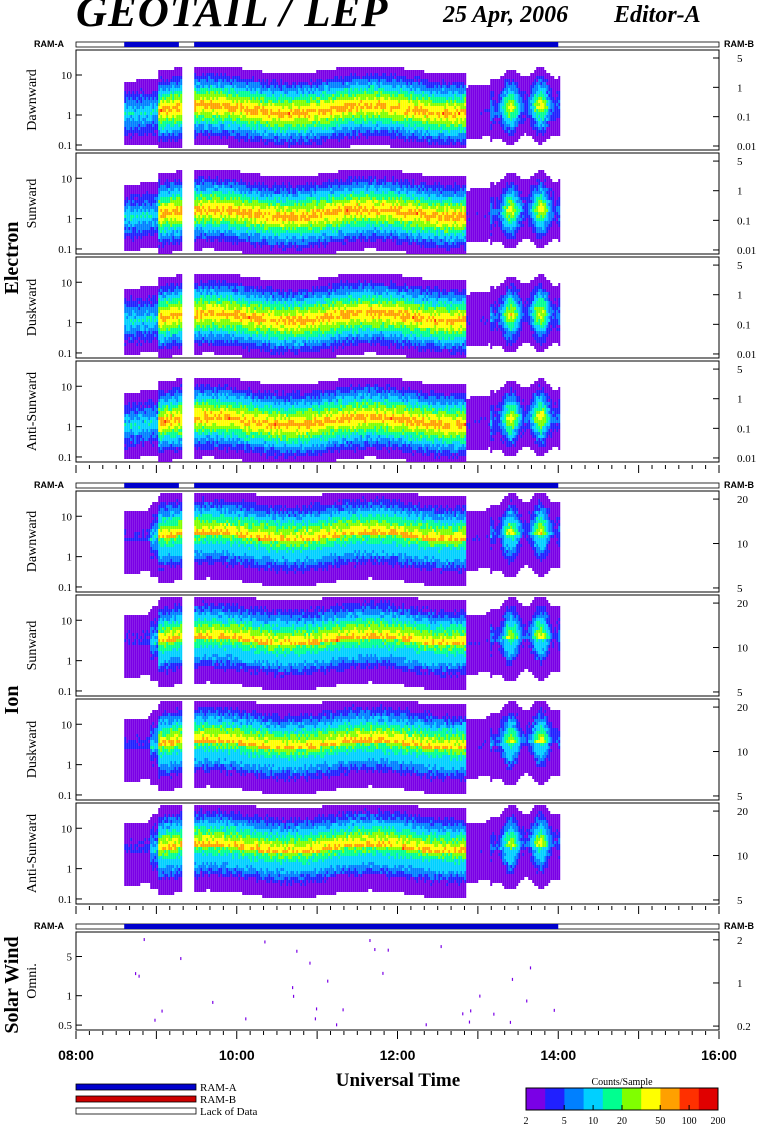  Describe the element at coordinates (12, 984) in the screenshot. I see `group-label-solar-wind: Solar Wind` at that location.